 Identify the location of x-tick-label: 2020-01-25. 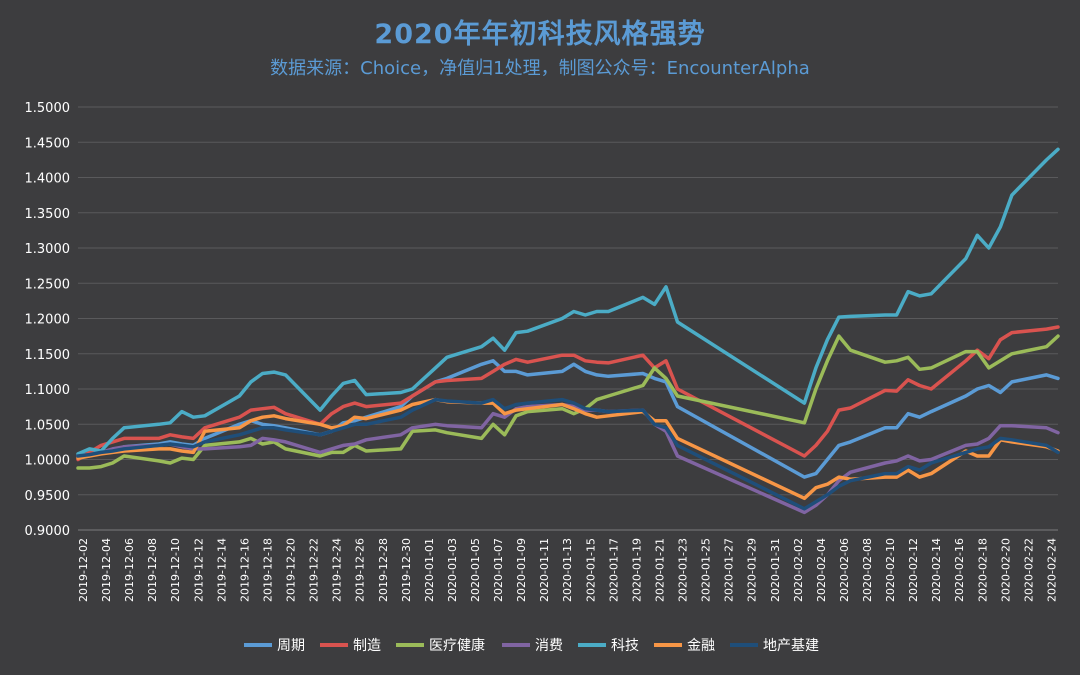
(706, 570).